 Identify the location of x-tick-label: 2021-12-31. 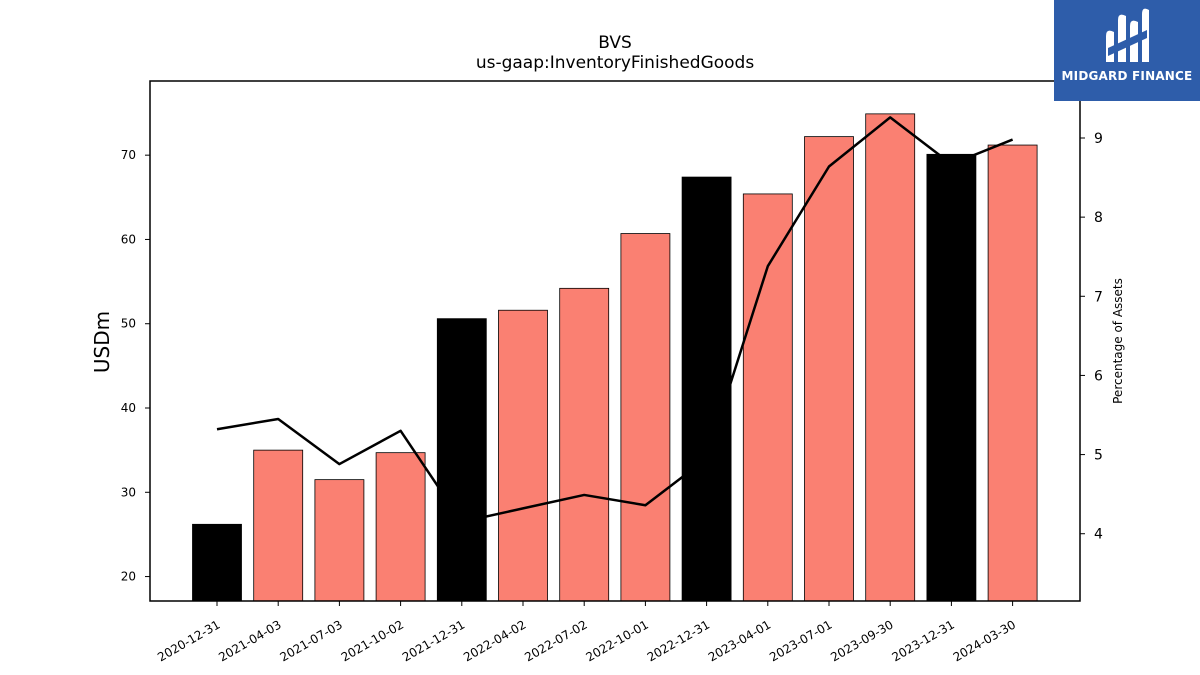
(433, 640).